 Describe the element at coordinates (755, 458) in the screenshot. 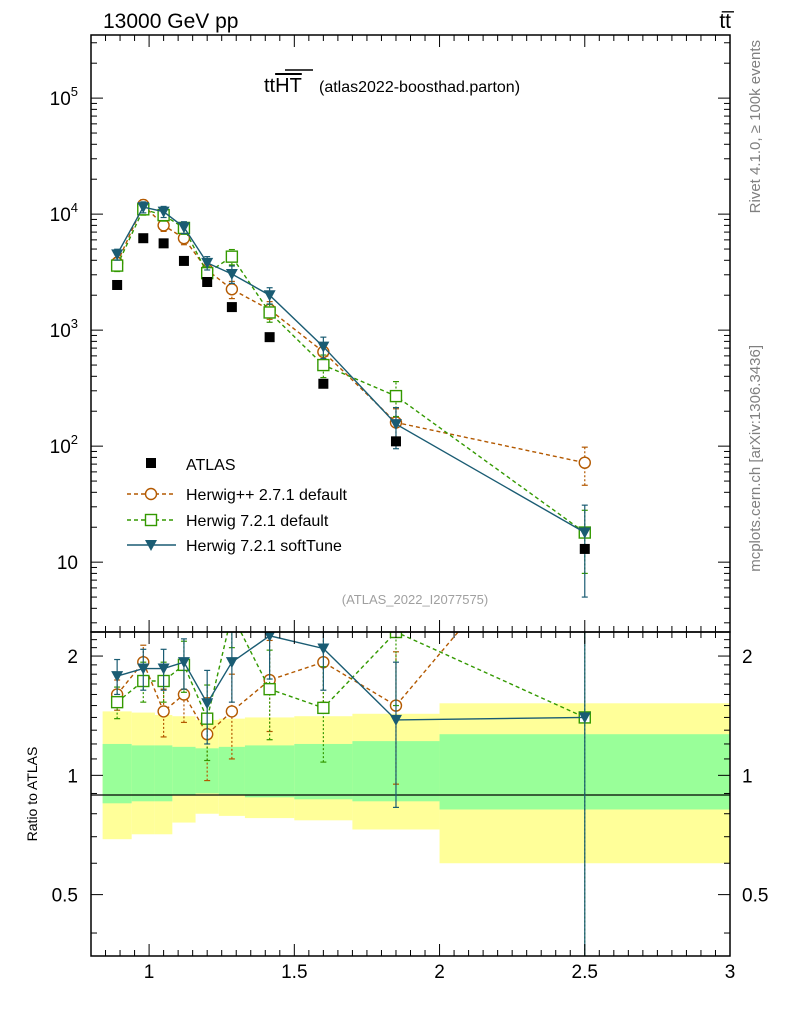

I see `mcplots-credit-label: mcplots.cern.ch [arXiv:1306.3436]` at that location.